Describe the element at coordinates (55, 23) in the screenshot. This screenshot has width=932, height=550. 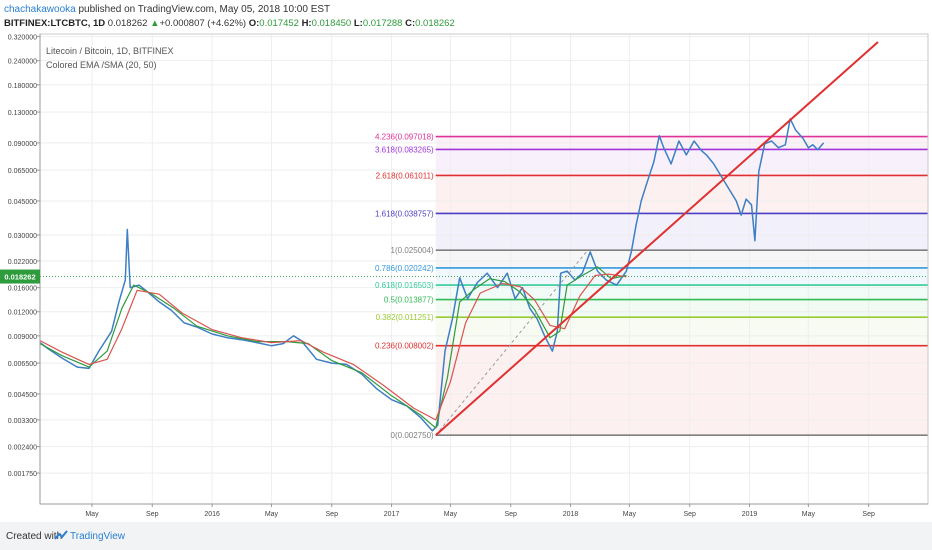
I see `symbol-label: BITFINEX:LTCBTC, 1D` at that location.